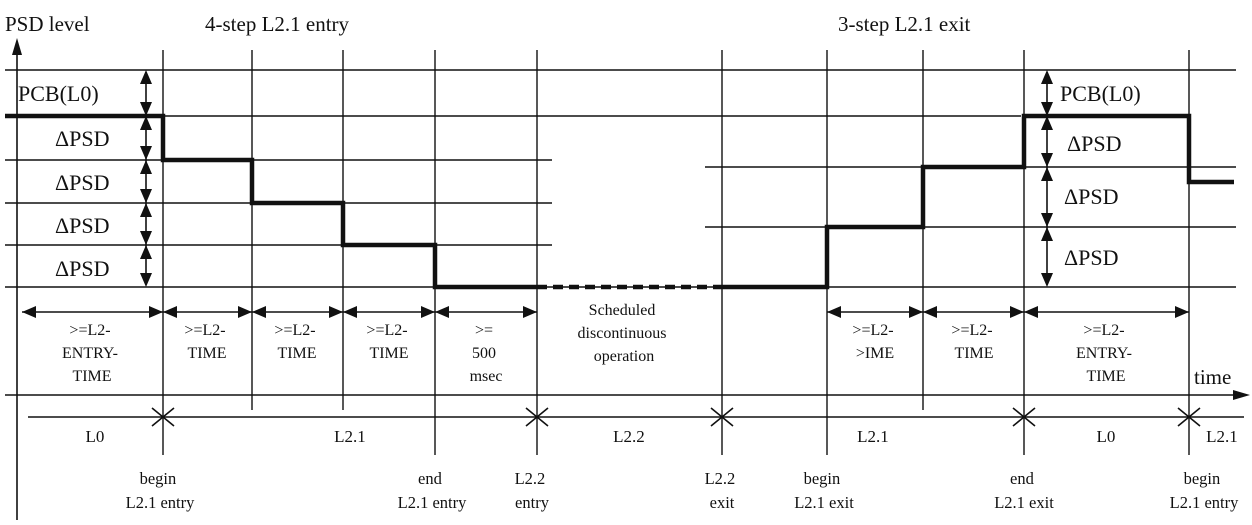 The height and width of the screenshot is (525, 1252). I want to click on duration-cell-3: >=L2- TIME, so click(296, 342).